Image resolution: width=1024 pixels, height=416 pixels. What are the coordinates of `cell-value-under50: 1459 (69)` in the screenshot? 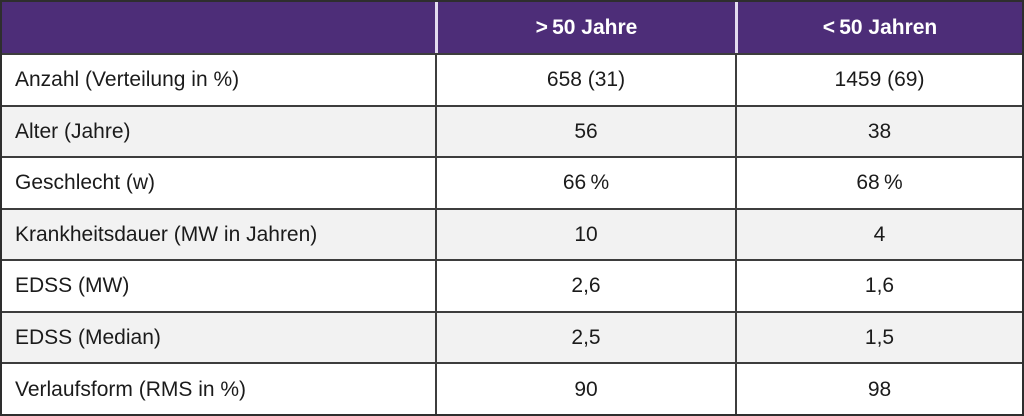 It's located at (878, 79).